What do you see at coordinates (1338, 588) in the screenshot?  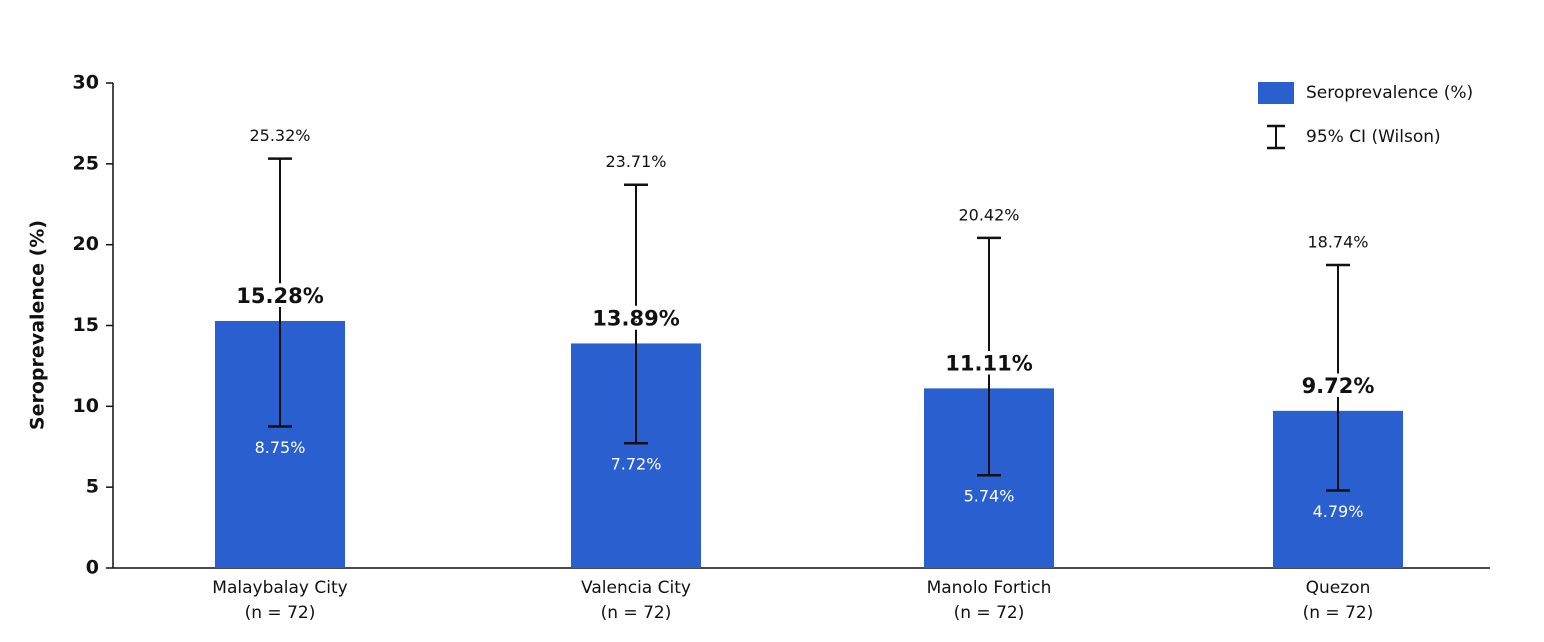 I see `x-tick-label: Quezon` at bounding box center [1338, 588].